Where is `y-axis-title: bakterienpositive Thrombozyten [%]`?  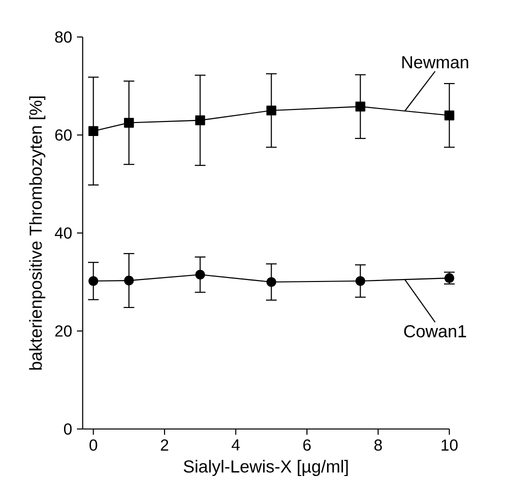 y-axis-title: bakterienpositive Thrombozyten [%] is located at coordinates (37, 233).